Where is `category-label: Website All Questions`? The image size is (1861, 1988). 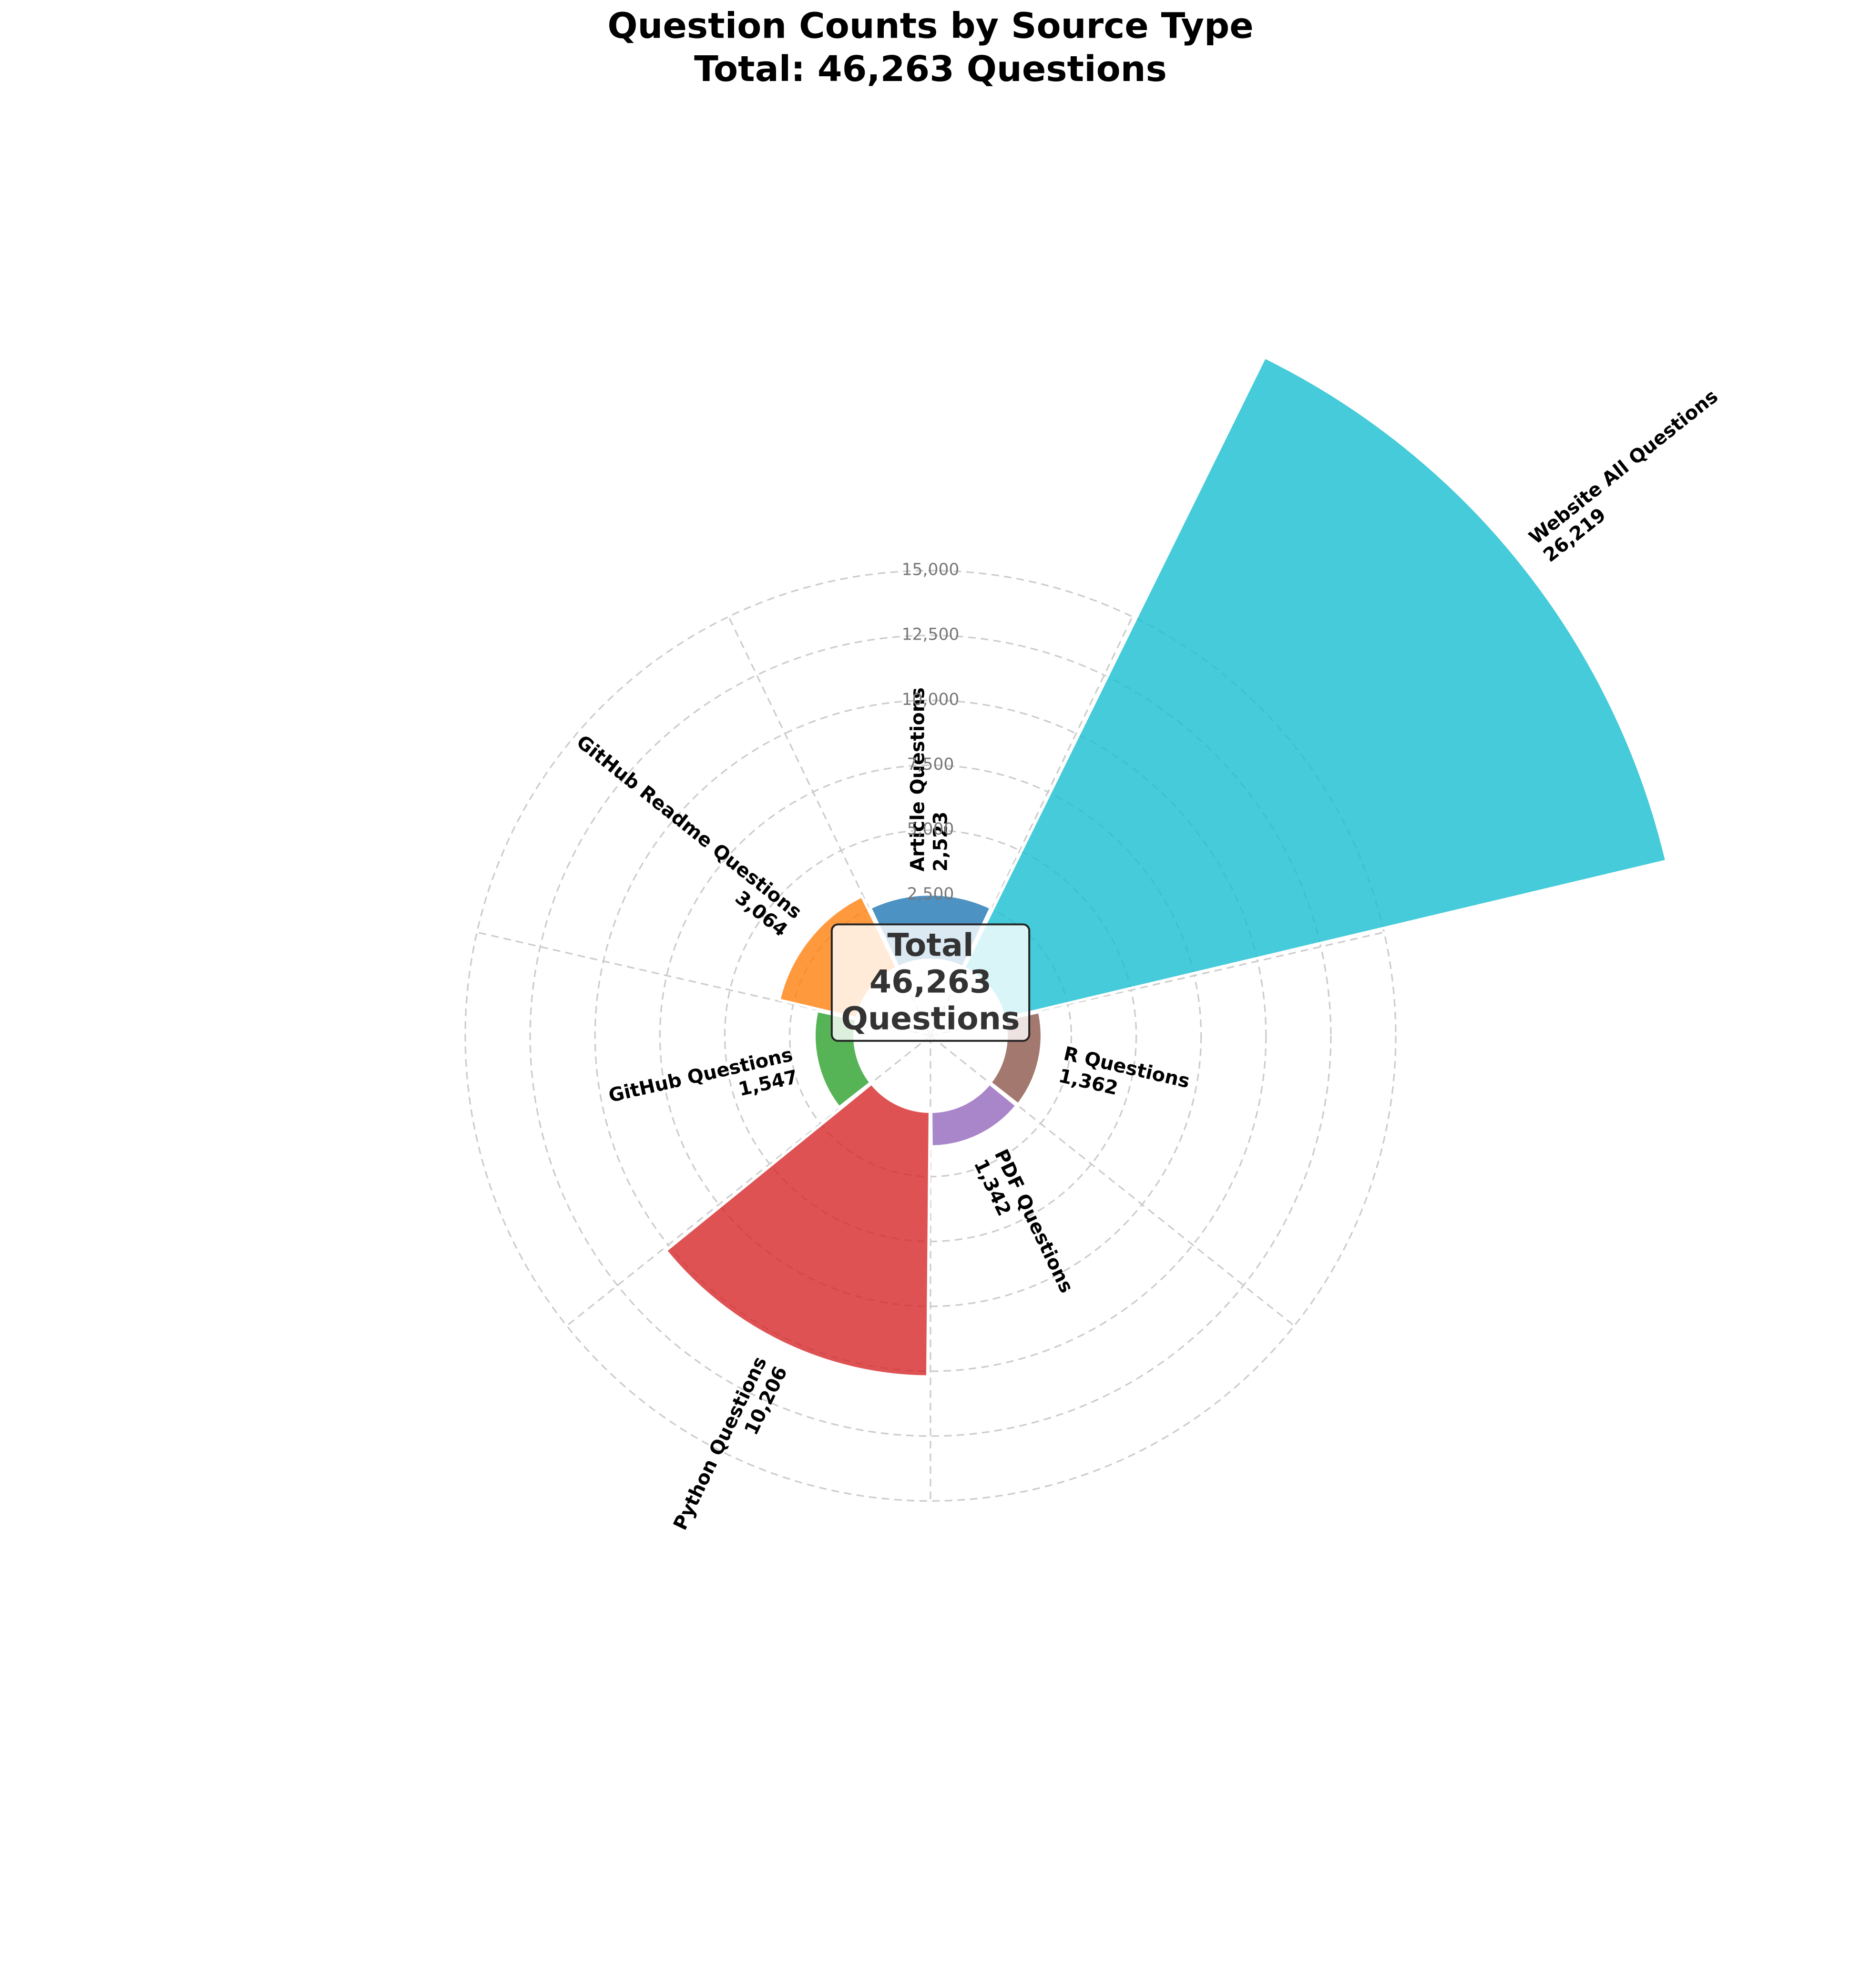 category-label: Website All Questions is located at coordinates (1623, 467).